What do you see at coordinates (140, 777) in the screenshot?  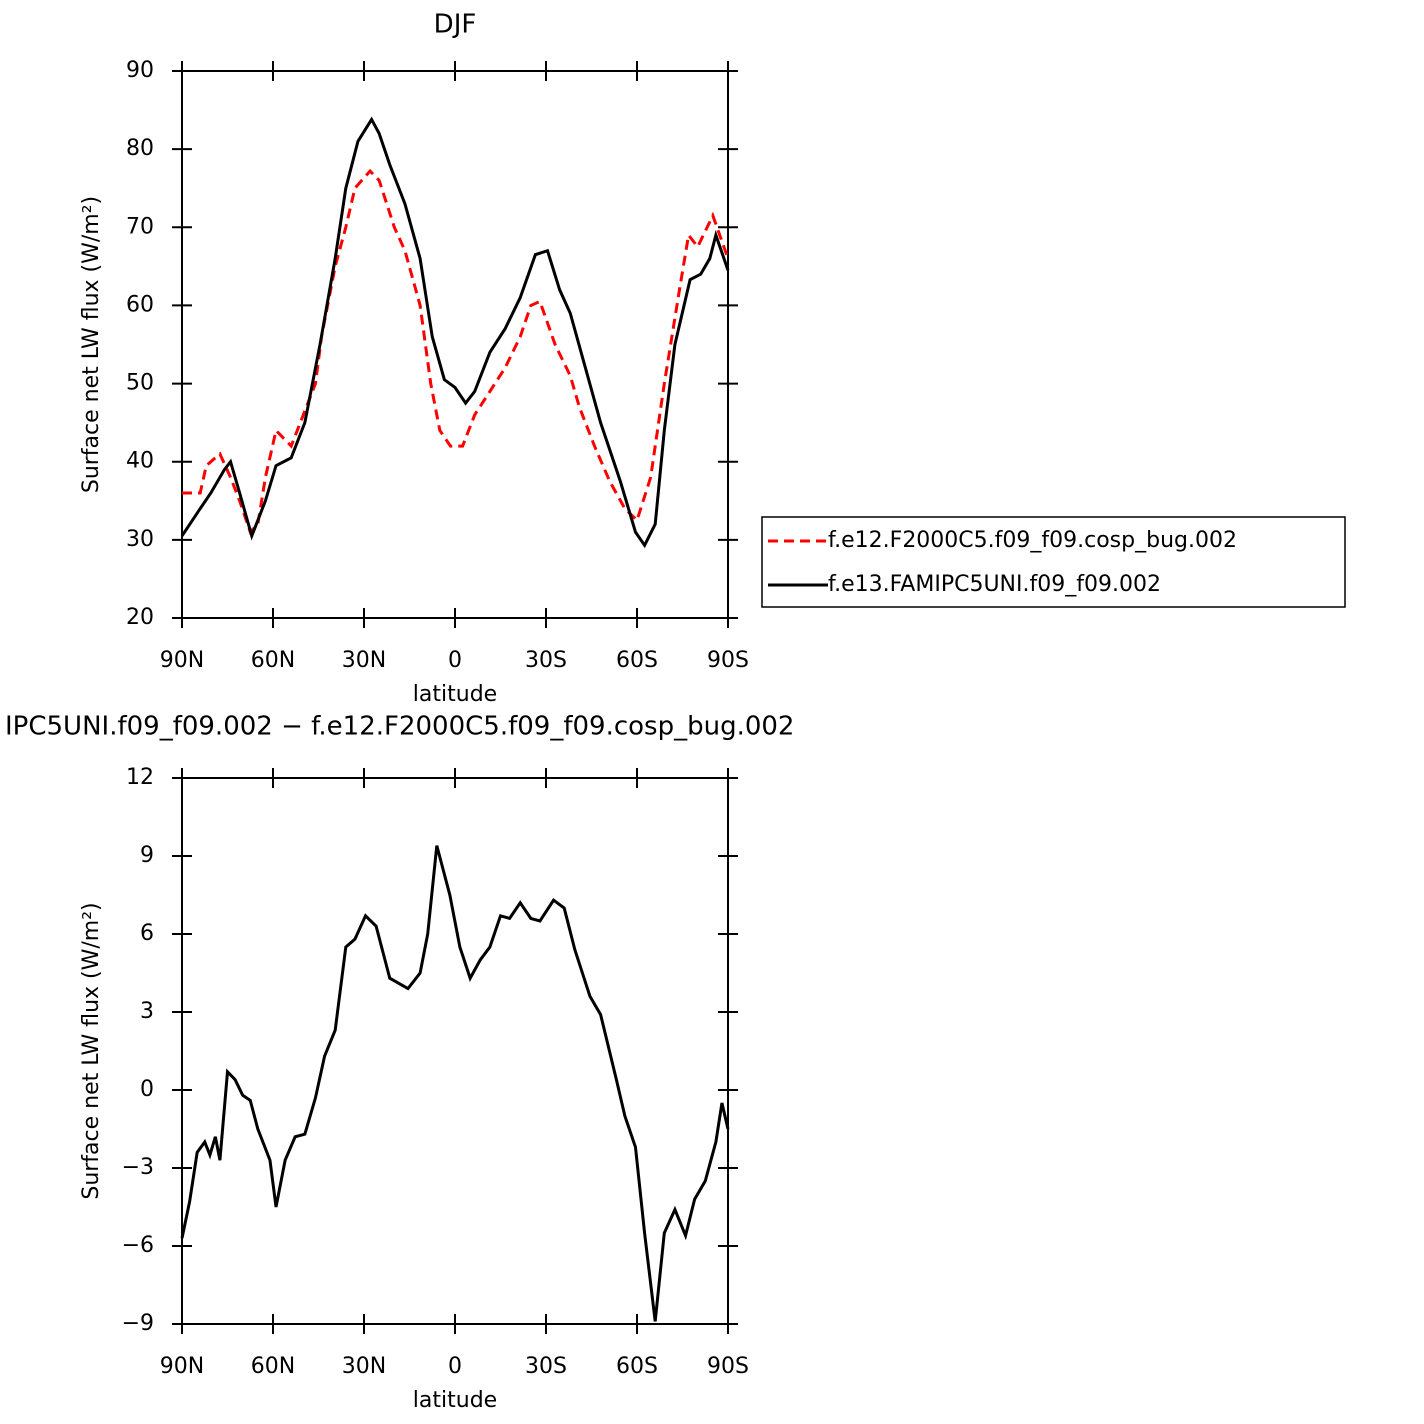 I see `y-tick-label: 12` at bounding box center [140, 777].